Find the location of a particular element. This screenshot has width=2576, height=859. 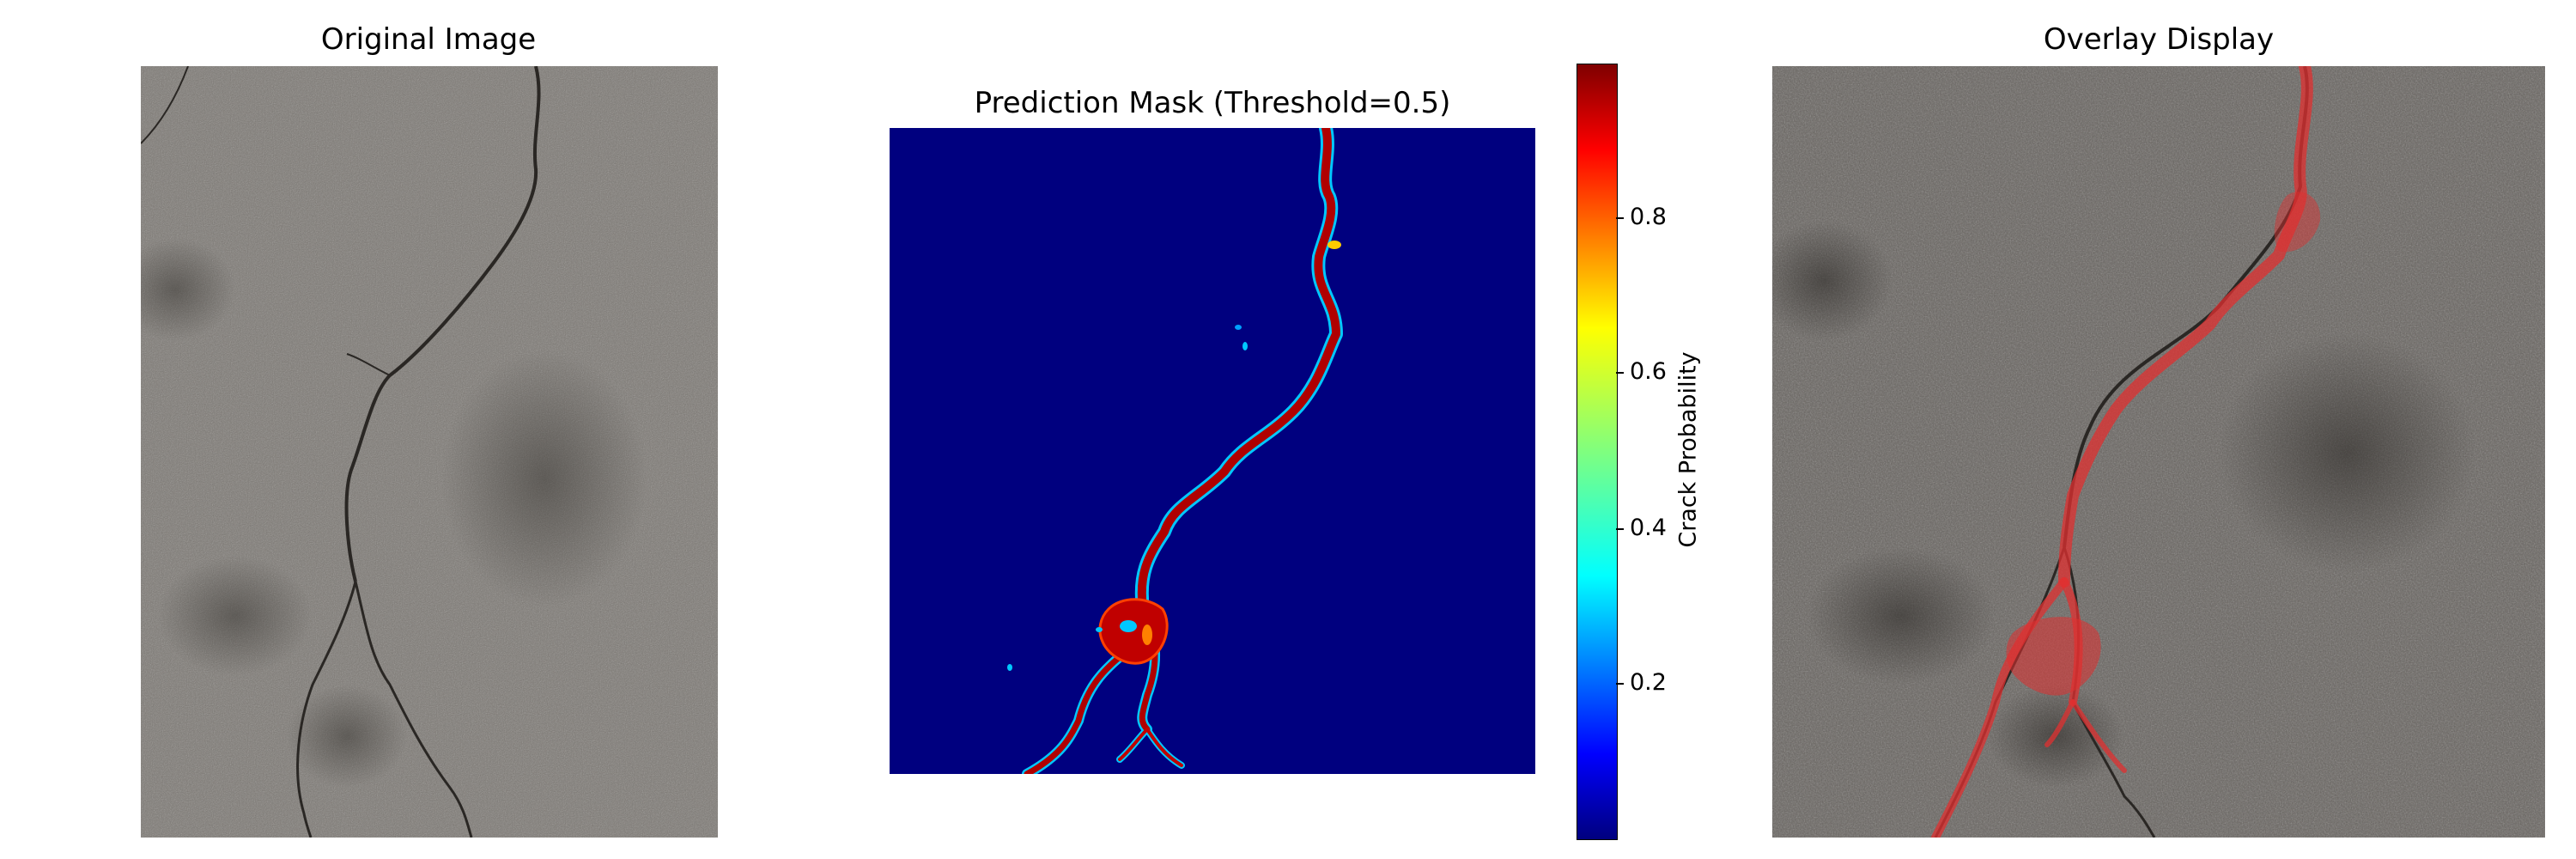

colorbar-tick-label-0.8: 0.8 is located at coordinates (1649, 217).